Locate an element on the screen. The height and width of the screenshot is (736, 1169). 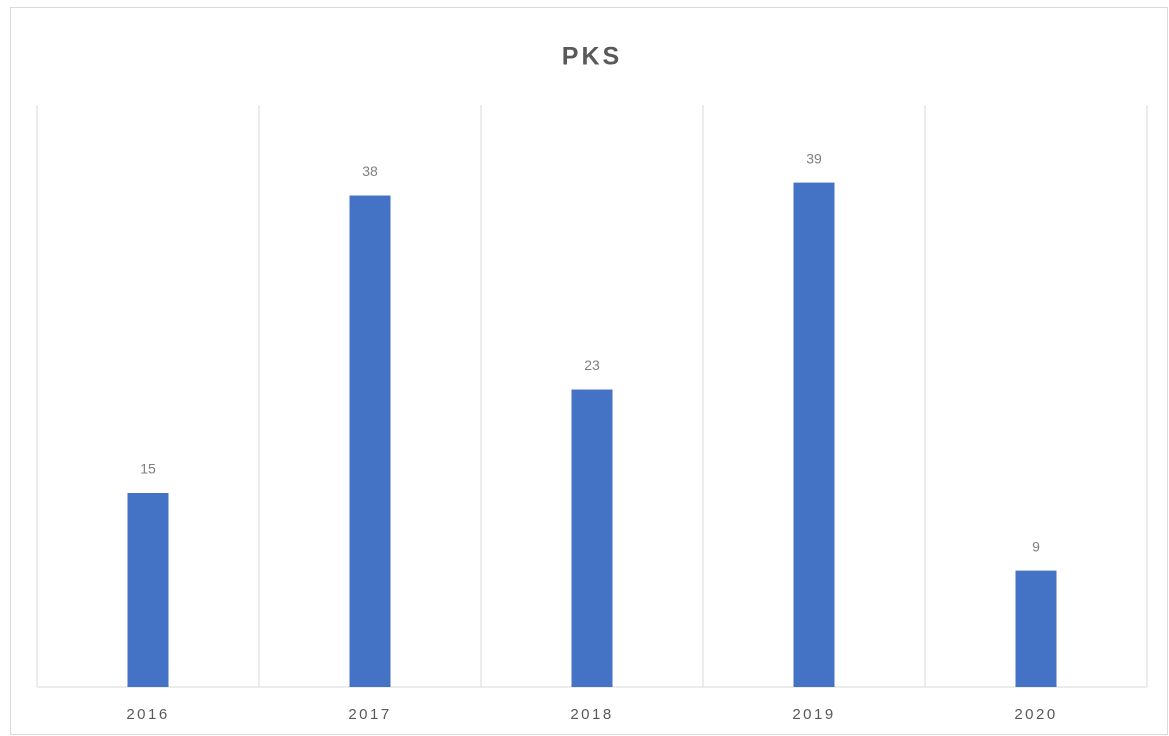
data-label: 39 is located at coordinates (814, 158).